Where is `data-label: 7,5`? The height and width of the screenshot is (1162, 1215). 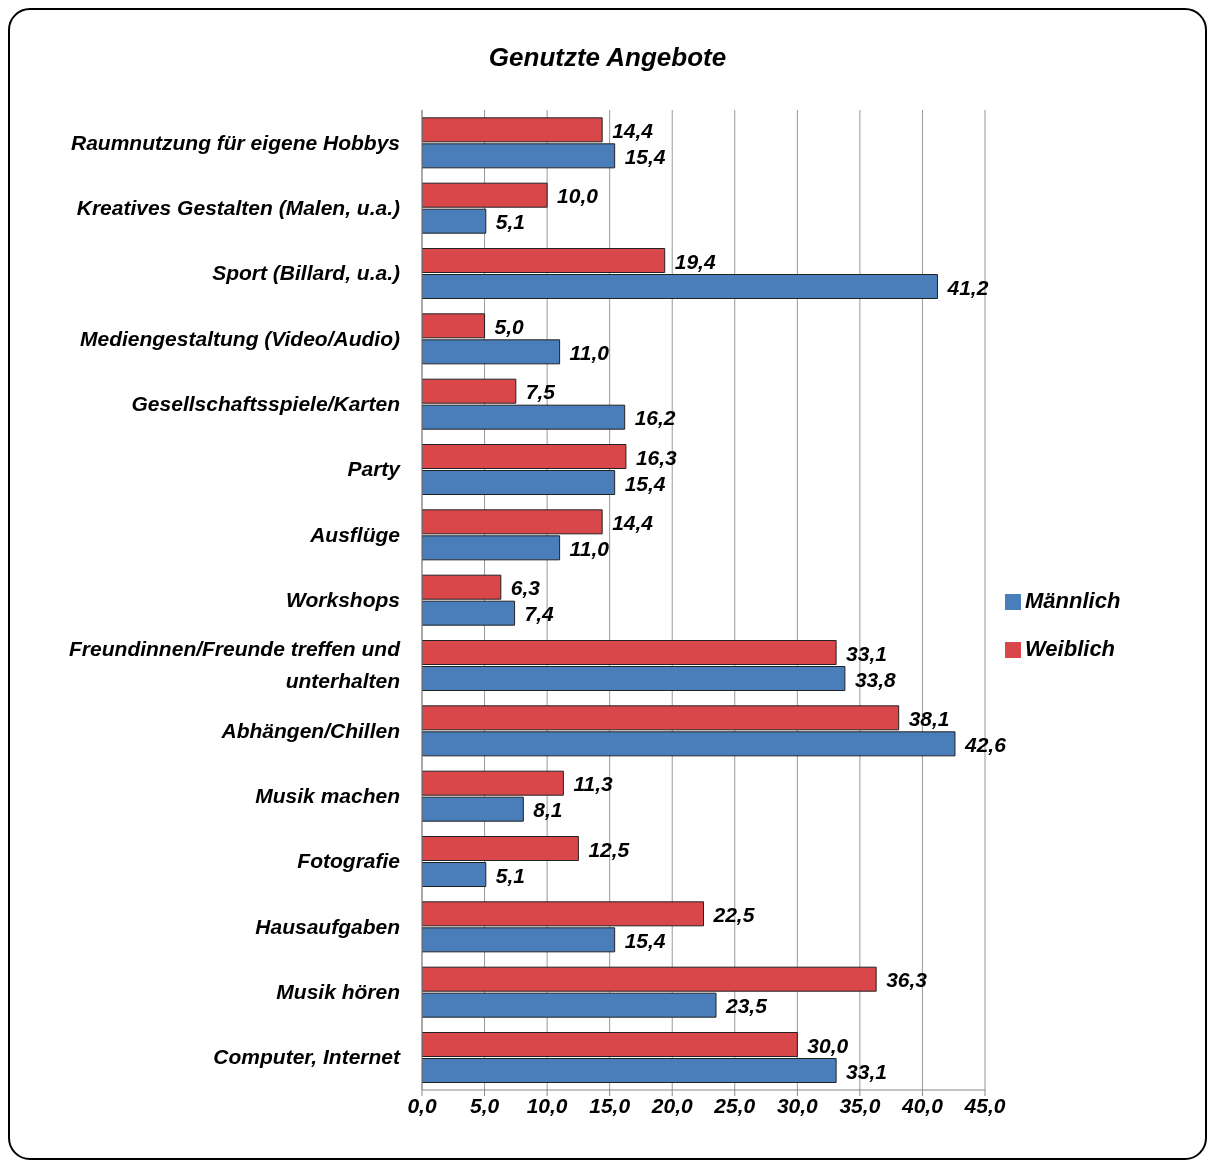
data-label: 7,5 is located at coordinates (540, 392).